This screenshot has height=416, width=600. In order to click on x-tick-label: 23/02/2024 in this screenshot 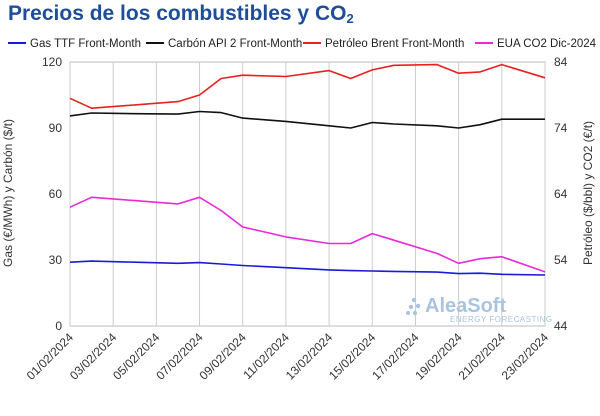, I will do `click(525, 356)`.